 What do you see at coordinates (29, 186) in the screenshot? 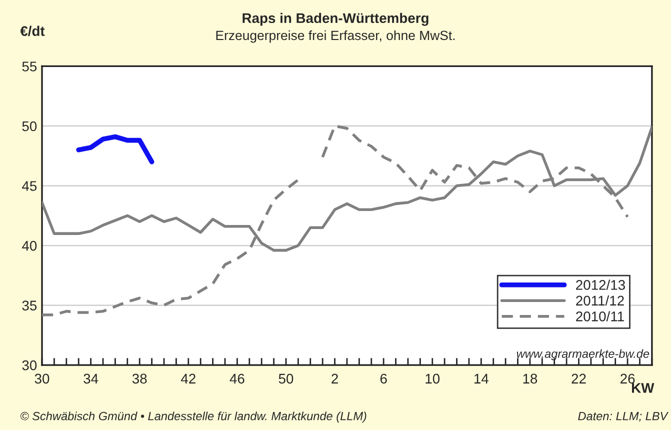
I see `y-tick-label: 45` at bounding box center [29, 186].